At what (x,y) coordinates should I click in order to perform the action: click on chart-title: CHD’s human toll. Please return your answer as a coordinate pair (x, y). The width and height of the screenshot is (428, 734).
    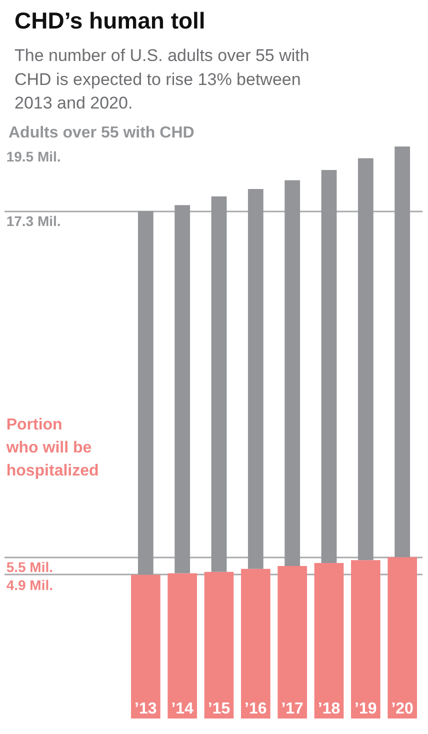
    Looking at the image, I should click on (110, 21).